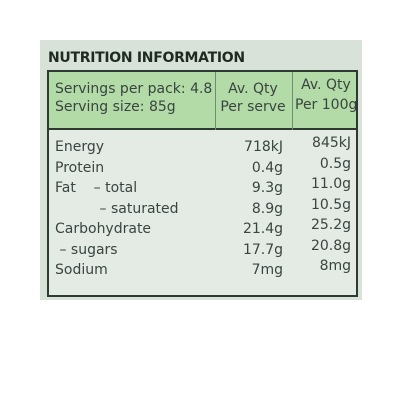  I want to click on servings: Servings per pack: 4.8, so click(134, 89).